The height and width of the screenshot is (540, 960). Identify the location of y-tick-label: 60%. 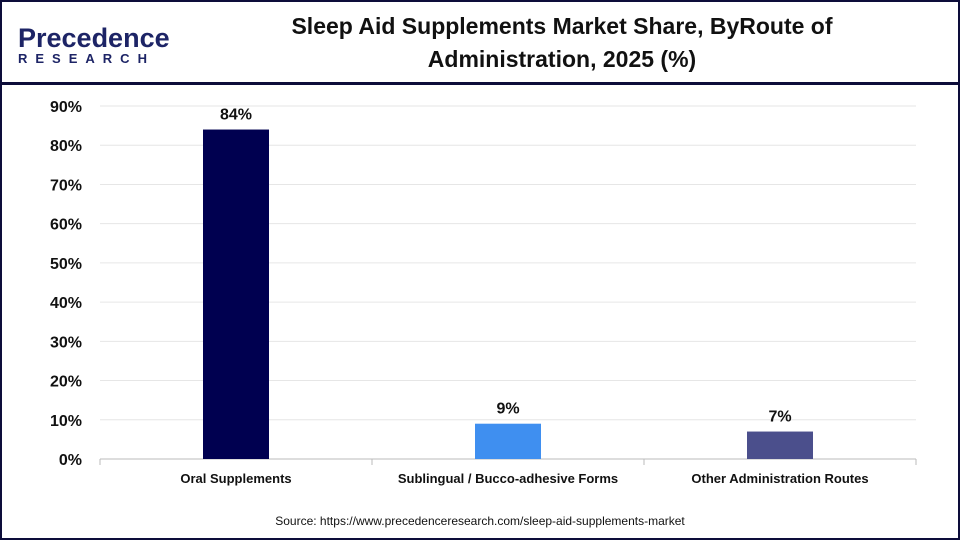
(66, 225).